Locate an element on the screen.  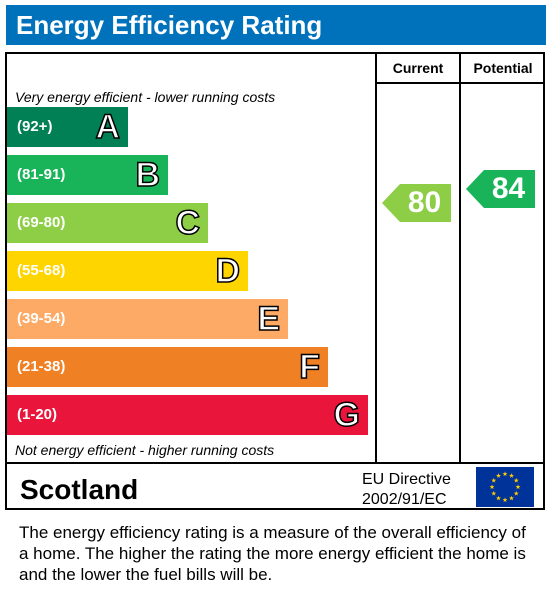
potential-rating-arrow: 84 is located at coordinates (500, 189).